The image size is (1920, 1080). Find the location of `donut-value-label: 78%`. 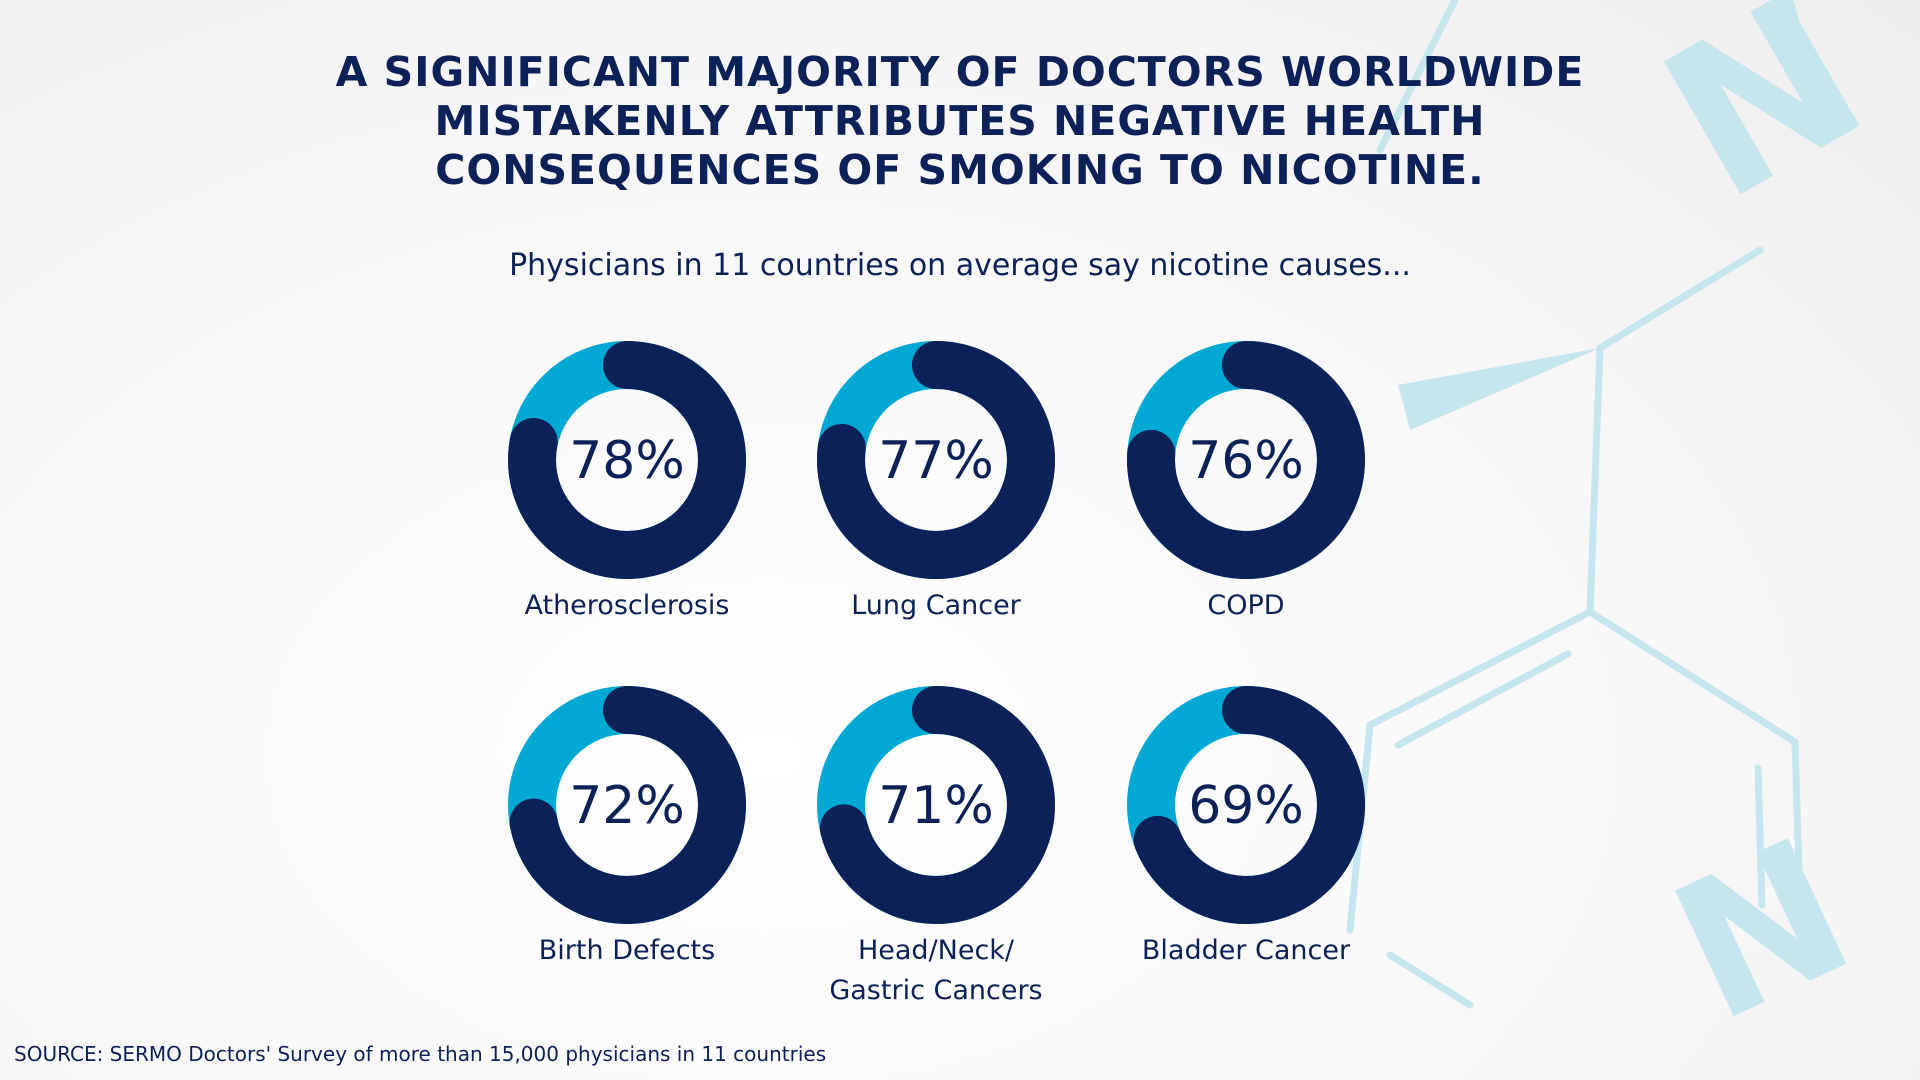

donut-value-label: 78% is located at coordinates (627, 461).